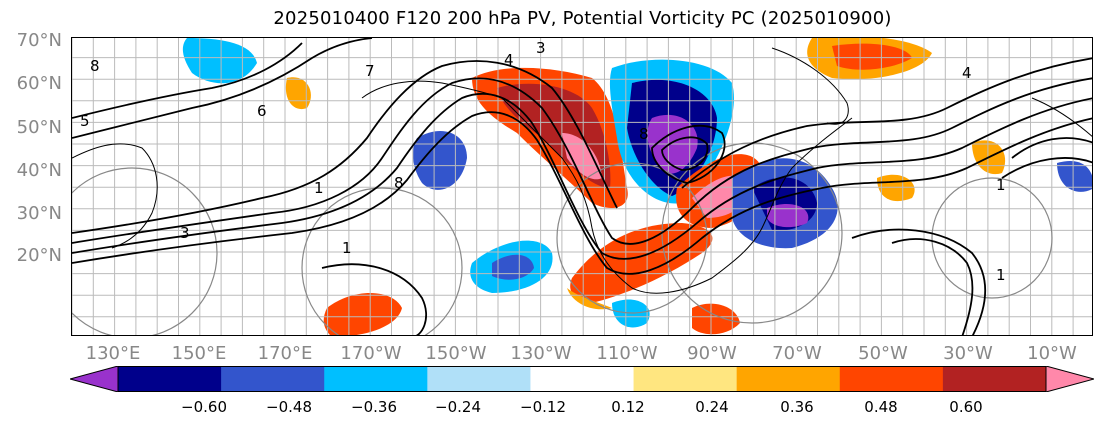  Describe the element at coordinates (298, 93) in the screenshot. I see `anomaly-positive-pacific-small` at that location.